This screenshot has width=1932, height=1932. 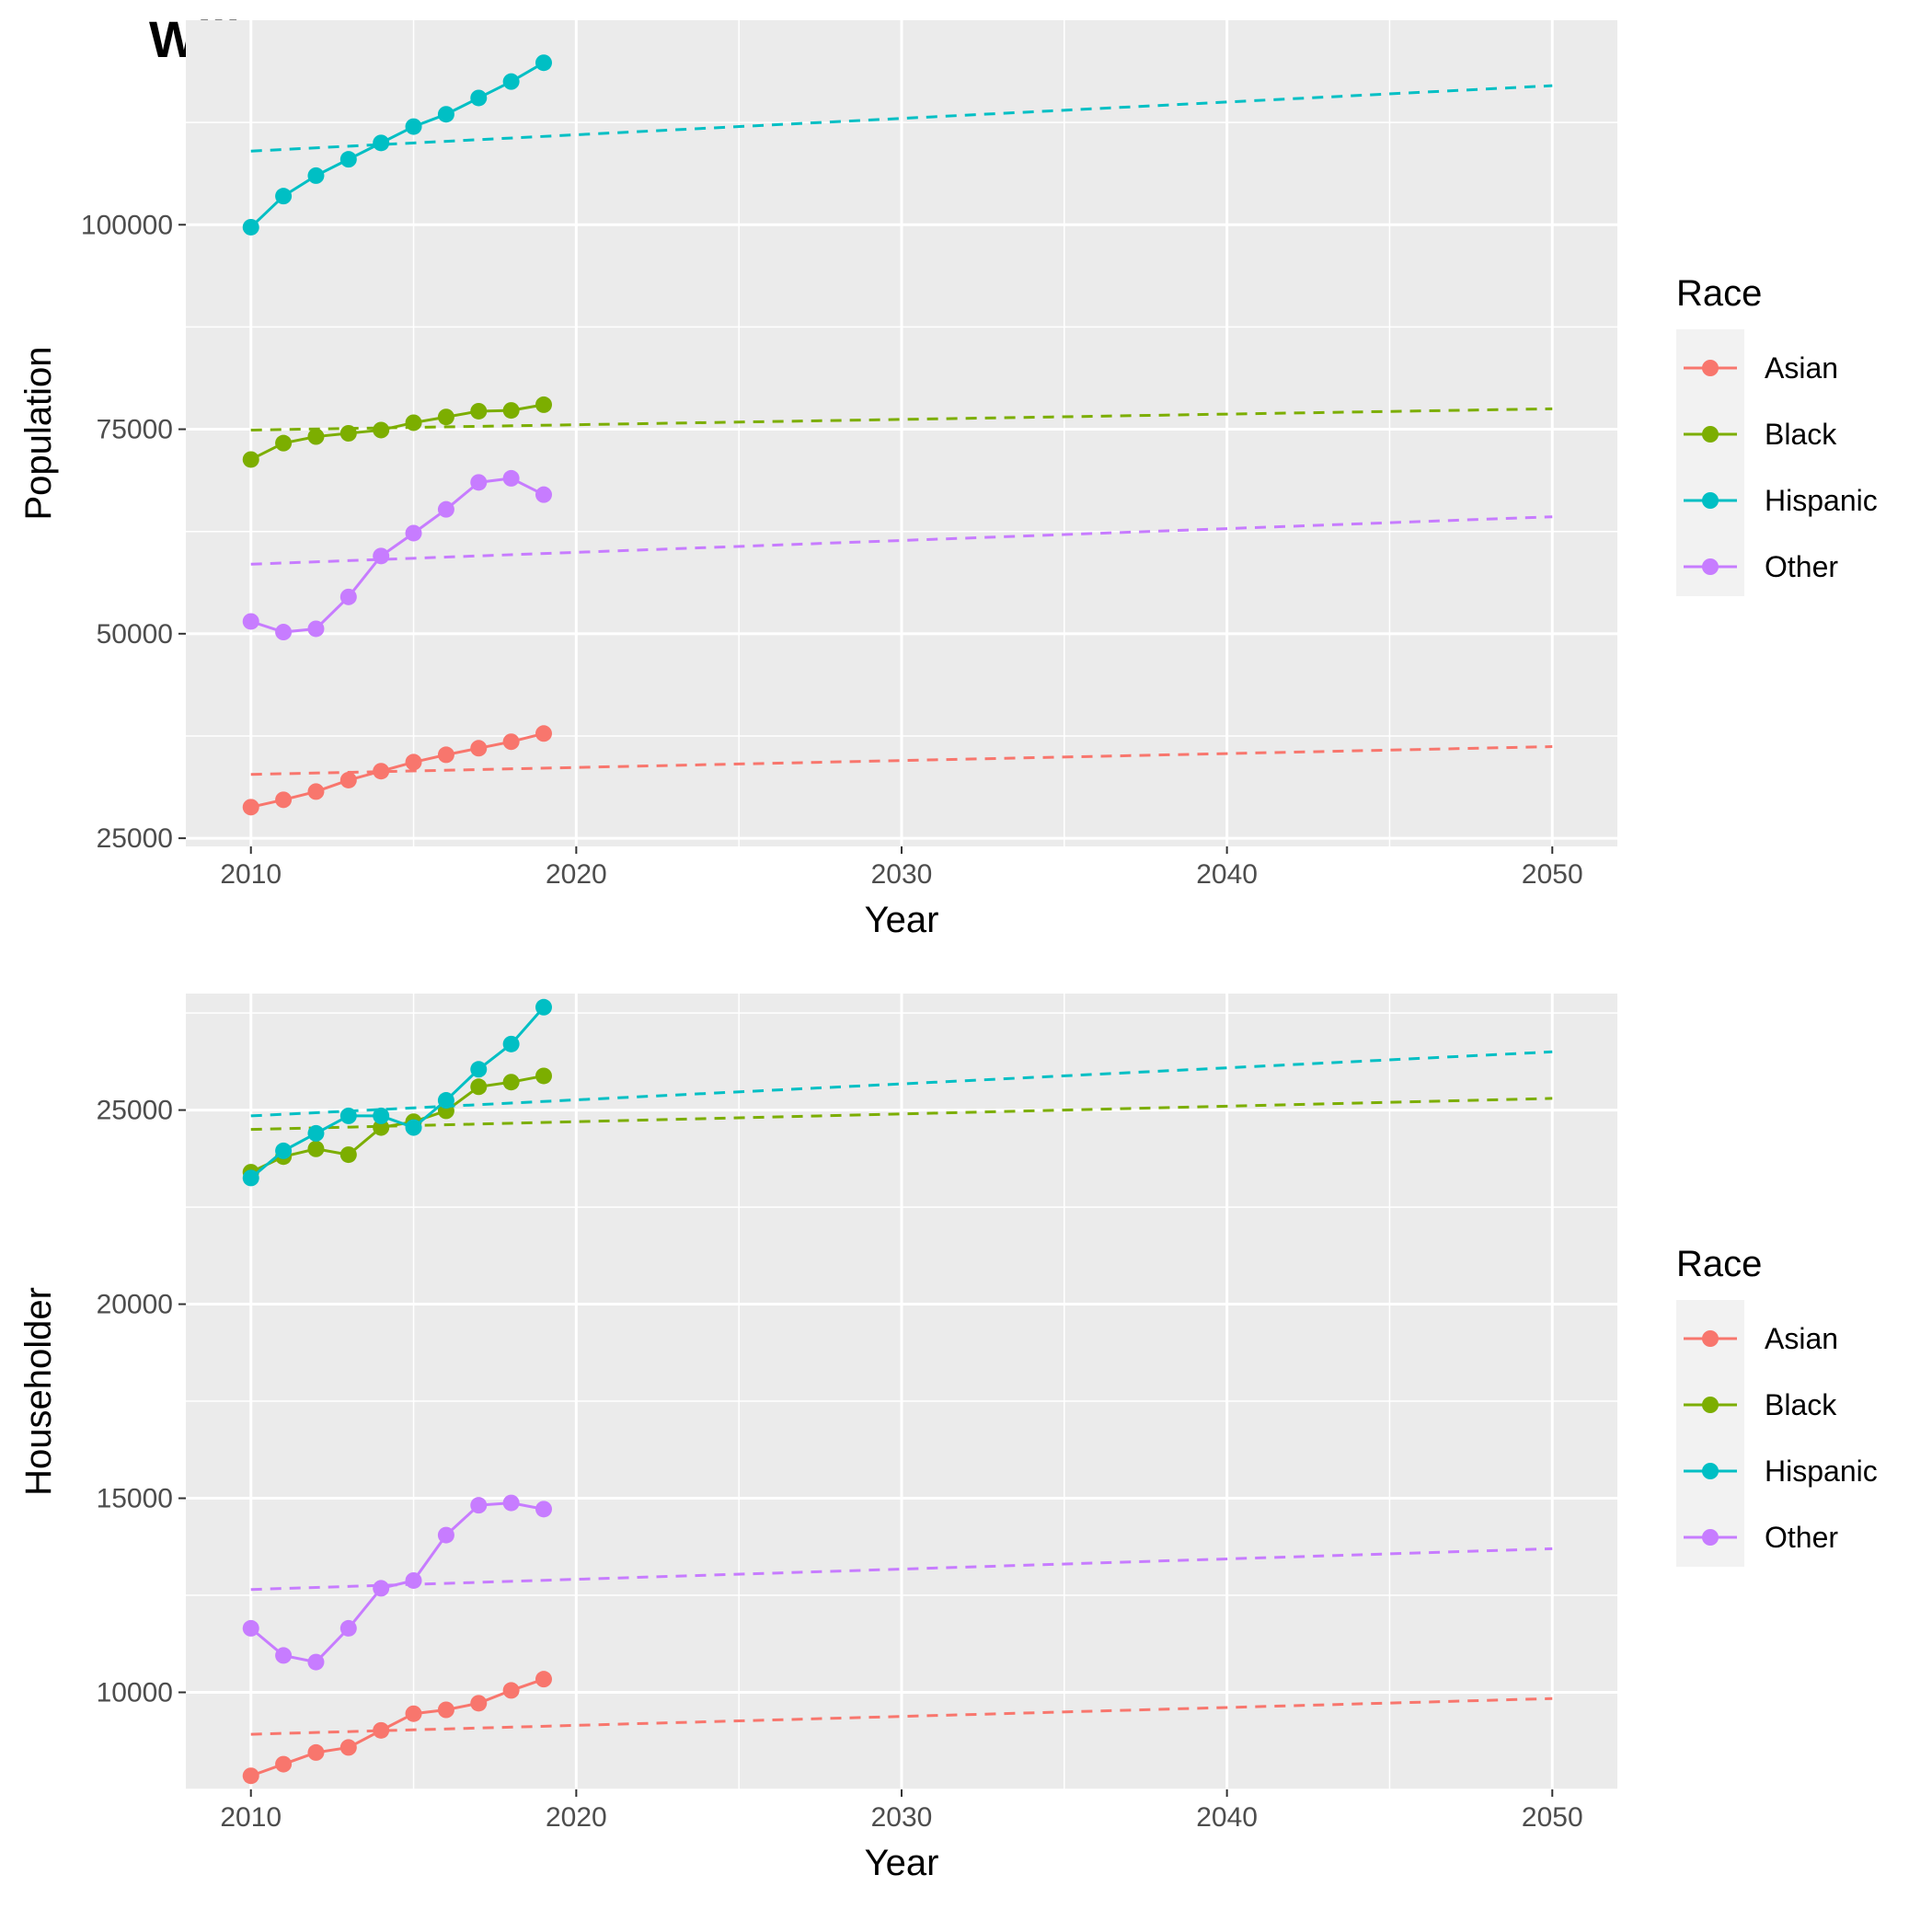 I want to click on x-tick-label: 2020, so click(x=576, y=874).